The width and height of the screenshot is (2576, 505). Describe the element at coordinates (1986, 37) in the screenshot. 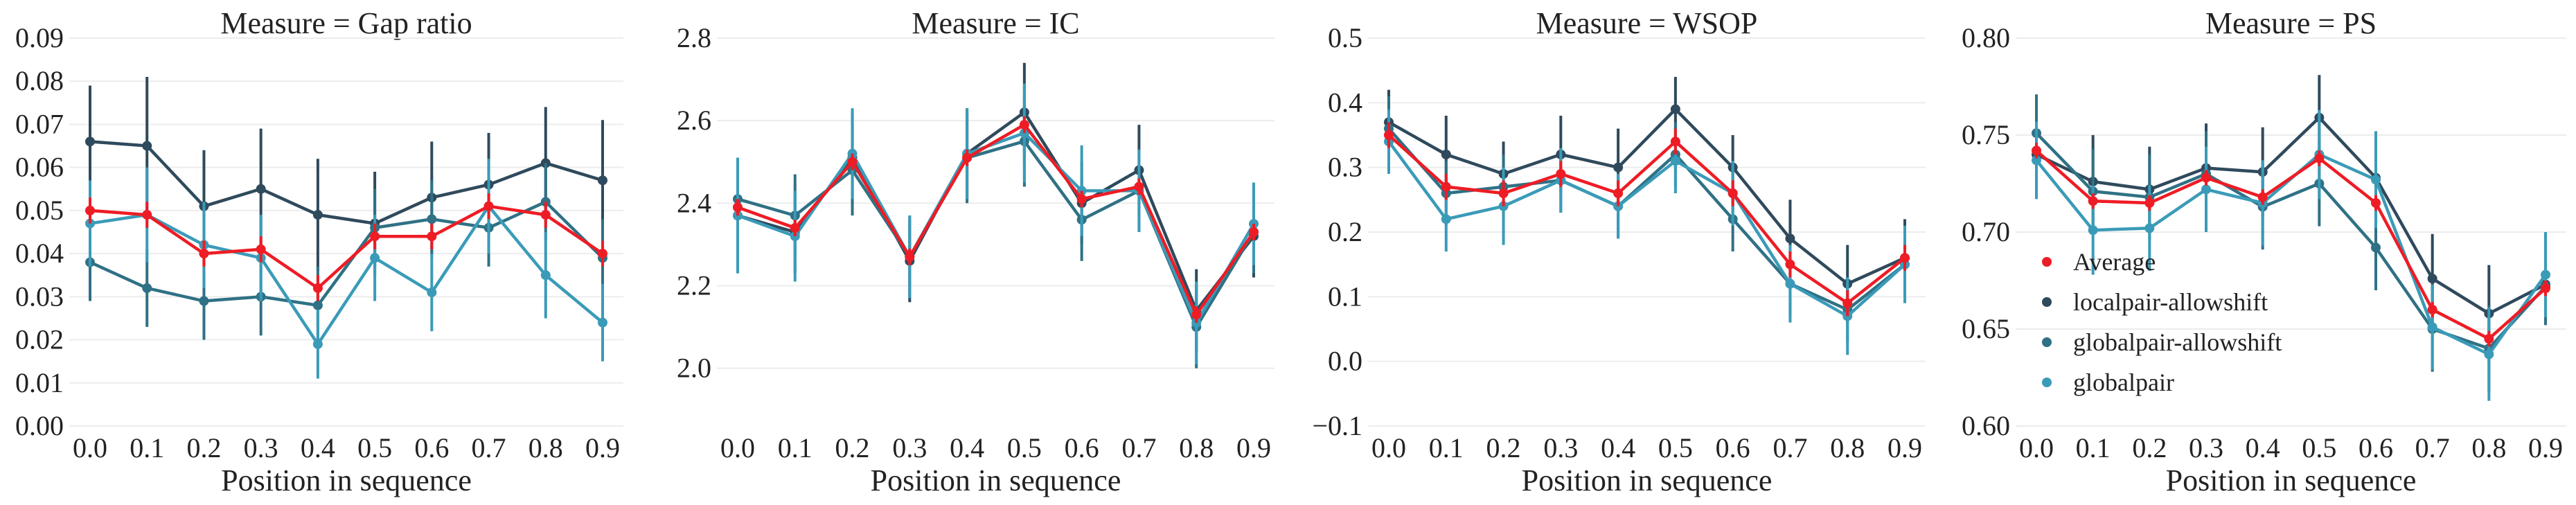

I see `y-tick-label: 0.80` at that location.